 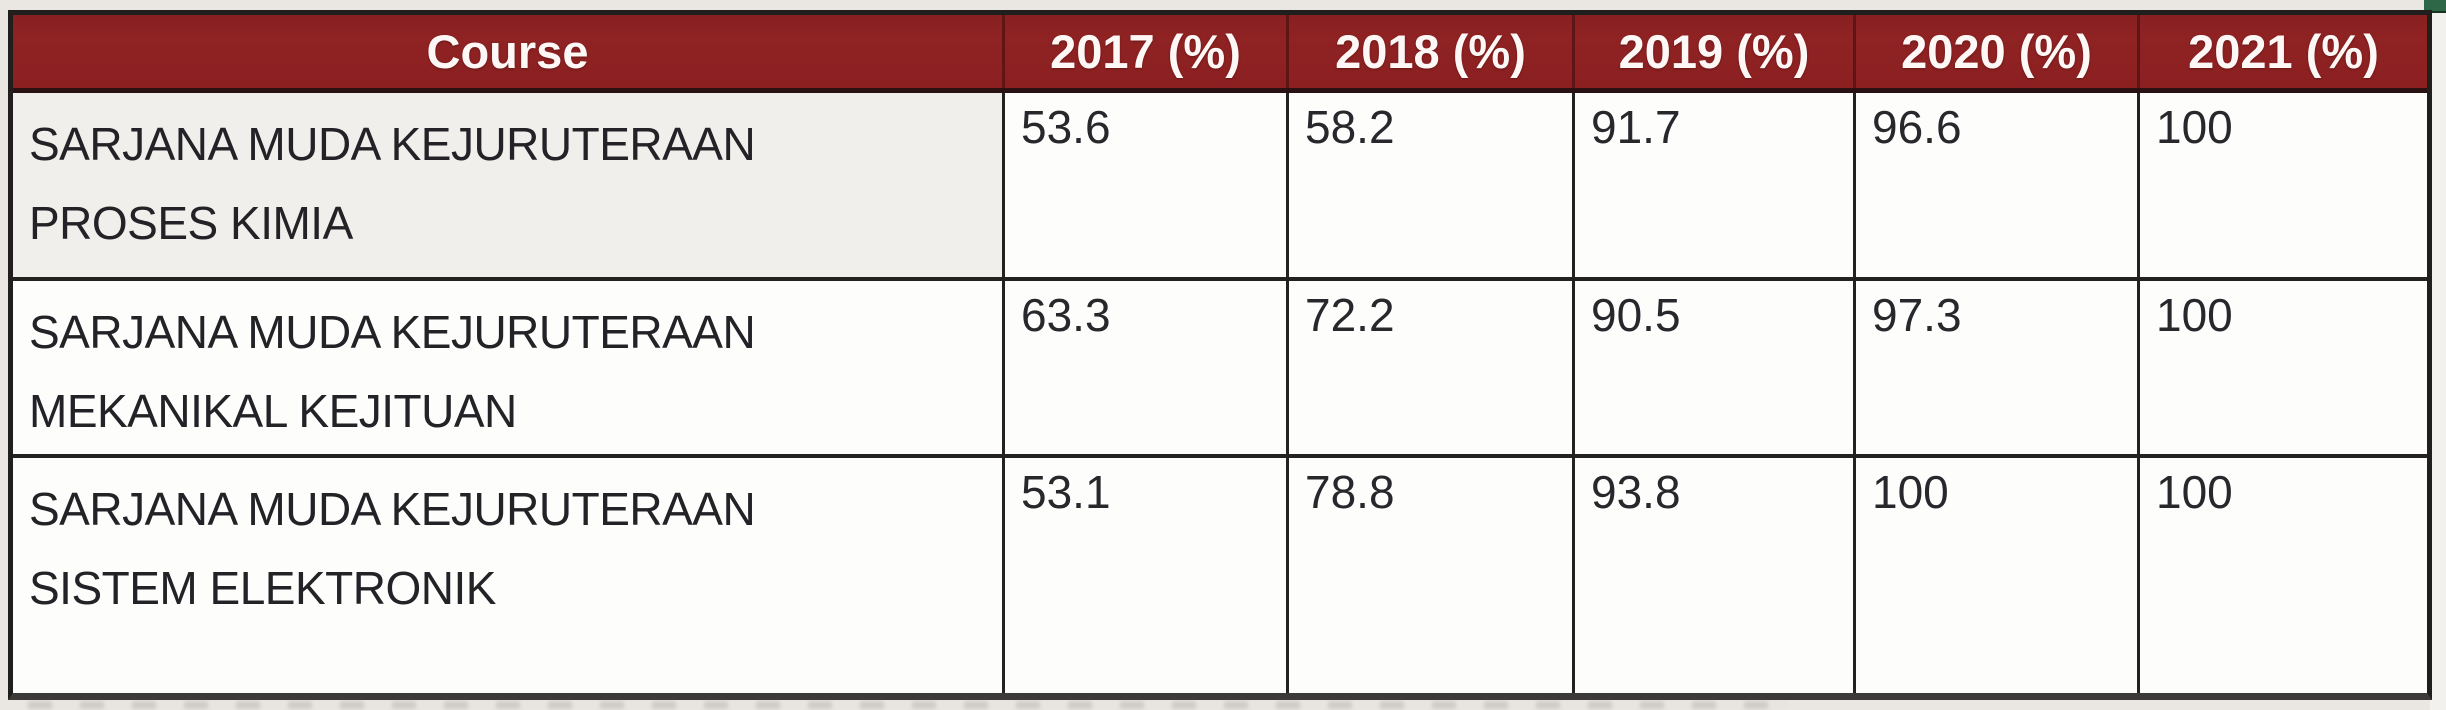 What do you see at coordinates (1715, 367) in the screenshot?
I see `value-cell-2019: 90.5` at bounding box center [1715, 367].